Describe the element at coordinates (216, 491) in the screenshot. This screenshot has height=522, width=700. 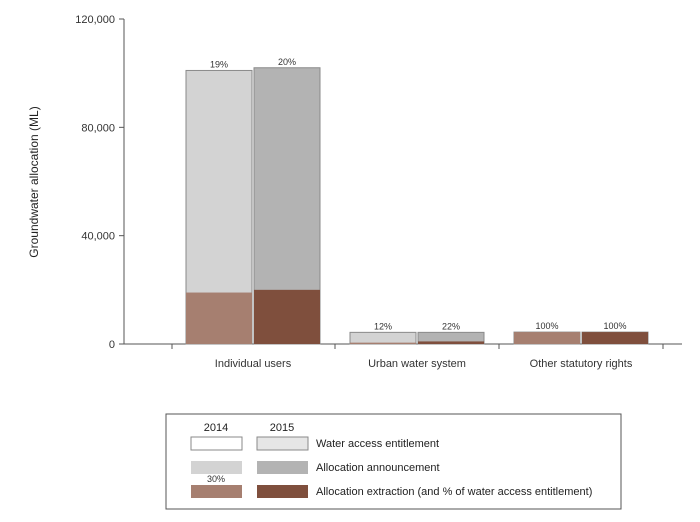
I see `legend-swatch-extraction-2014` at that location.